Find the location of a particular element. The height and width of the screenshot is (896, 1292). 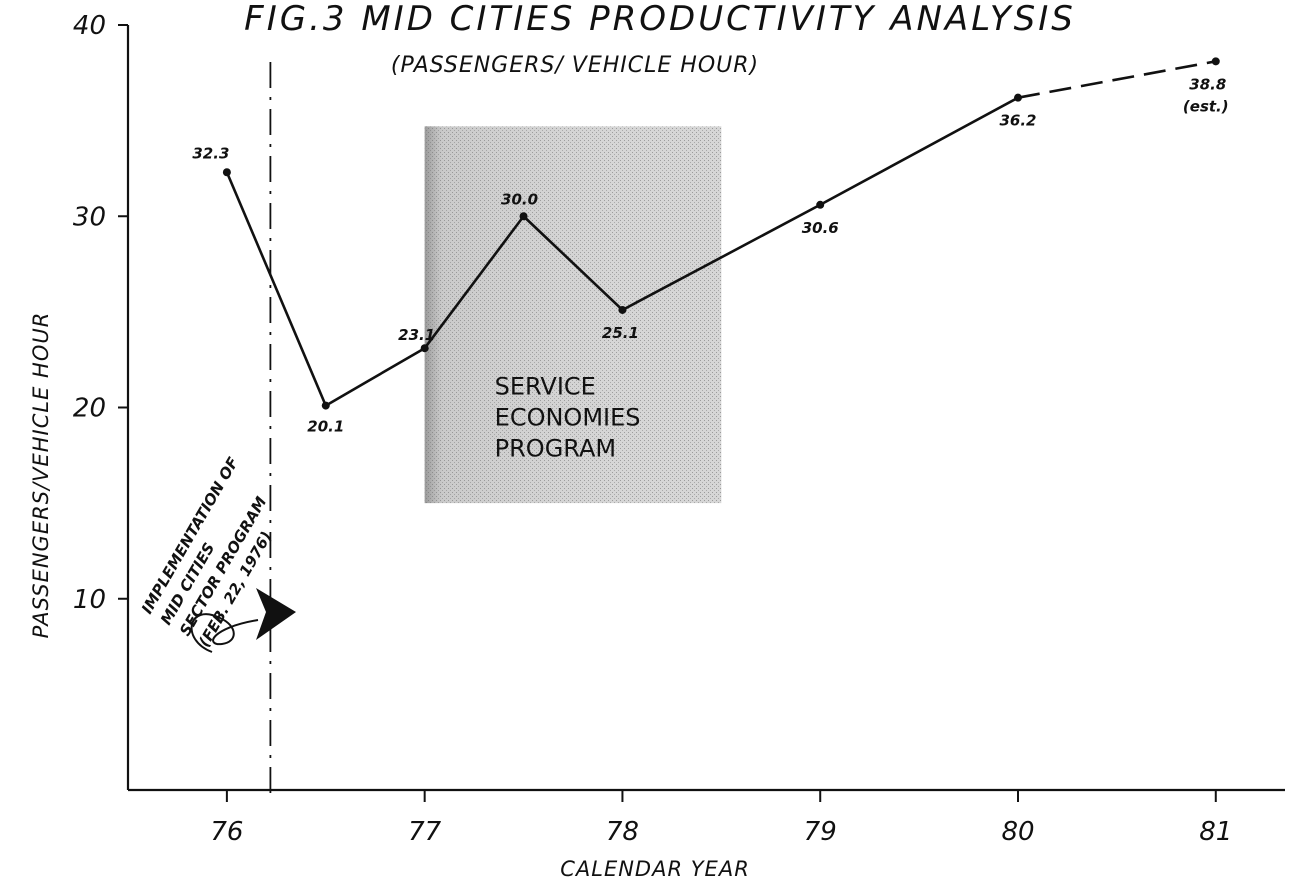

y-axis-title: PASSENGERS/VEHICLE HOUR is located at coordinates (41, 475).